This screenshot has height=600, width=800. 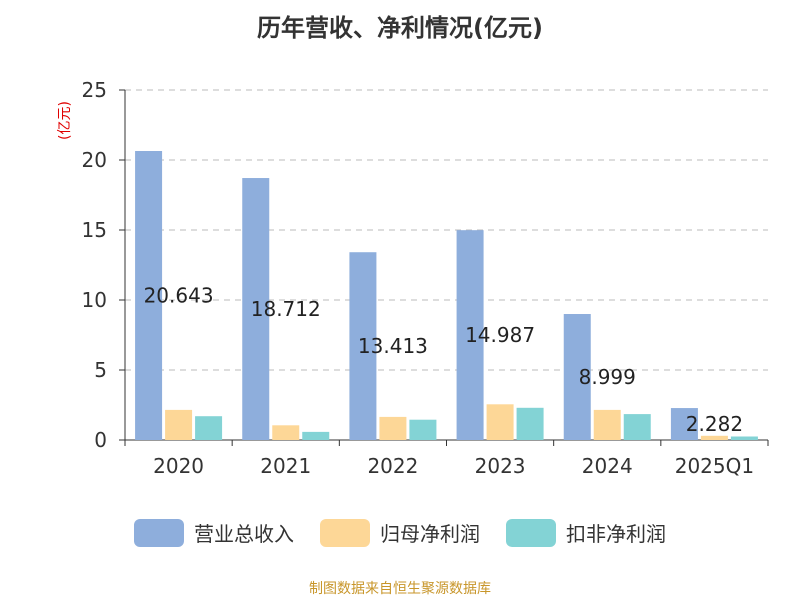 I want to click on data-label-revenue: 8.999, so click(x=607, y=377).